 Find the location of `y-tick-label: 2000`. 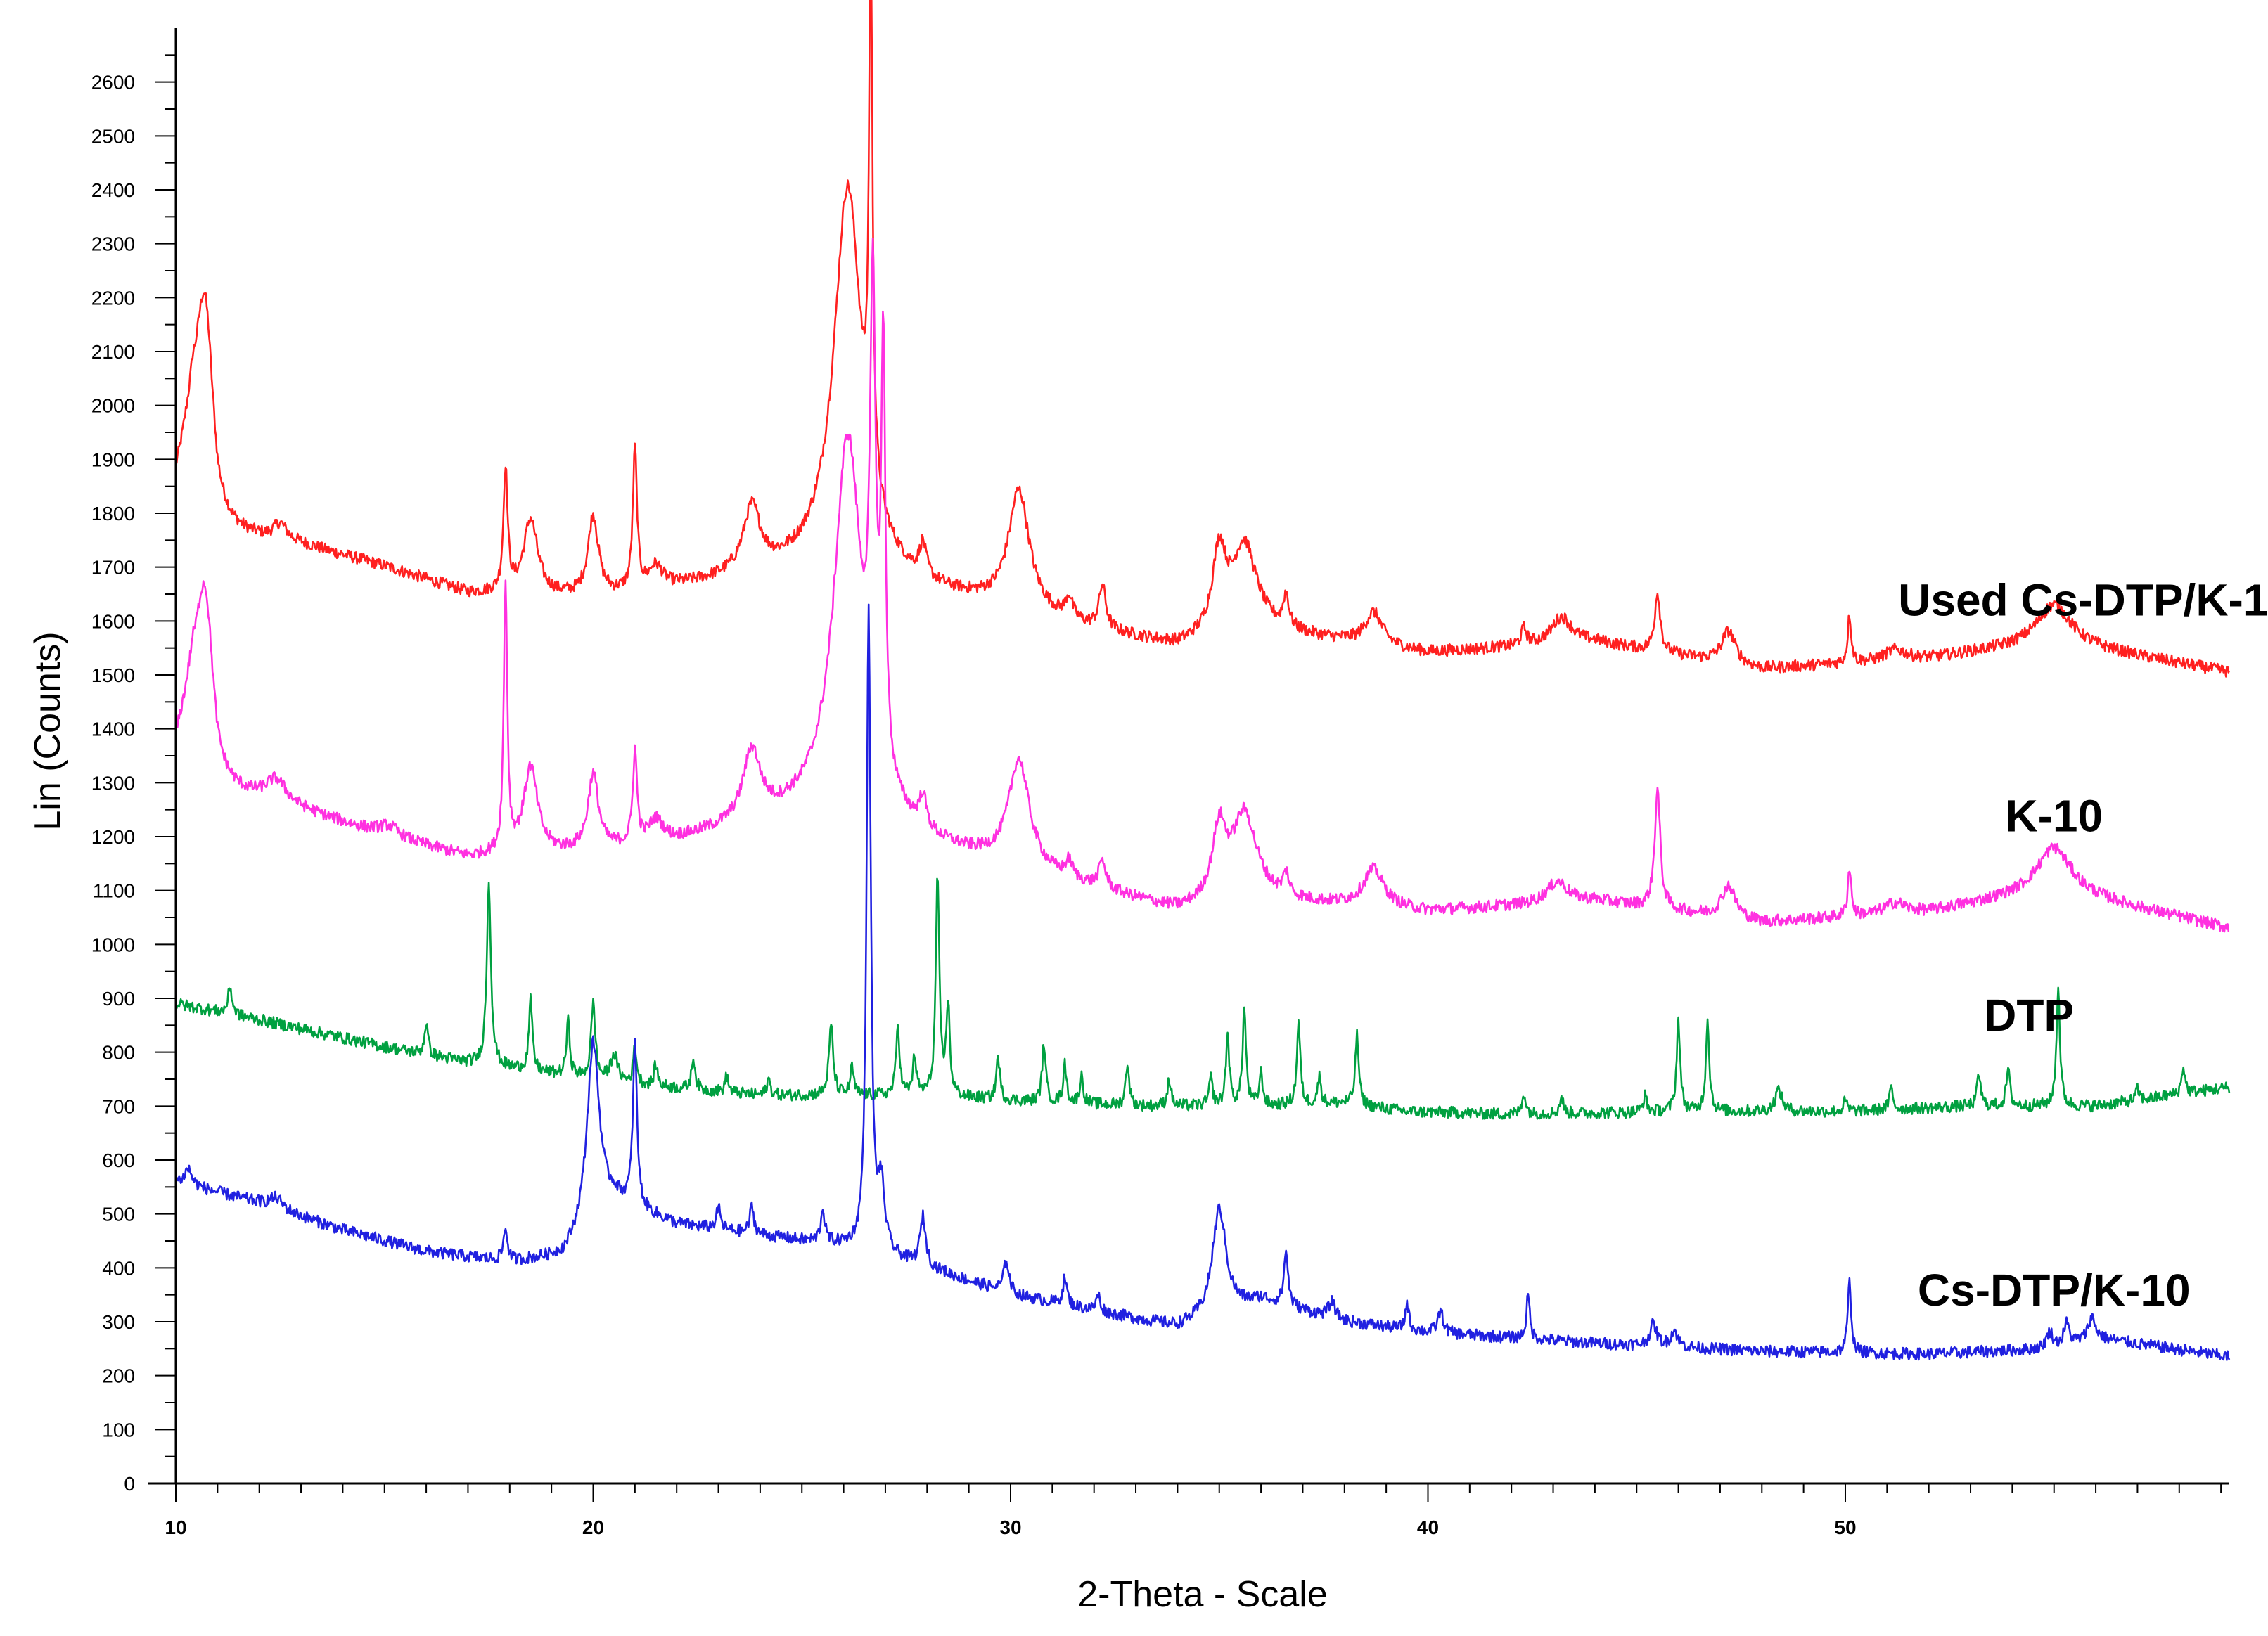

y-tick-label: 2000 is located at coordinates (113, 406).